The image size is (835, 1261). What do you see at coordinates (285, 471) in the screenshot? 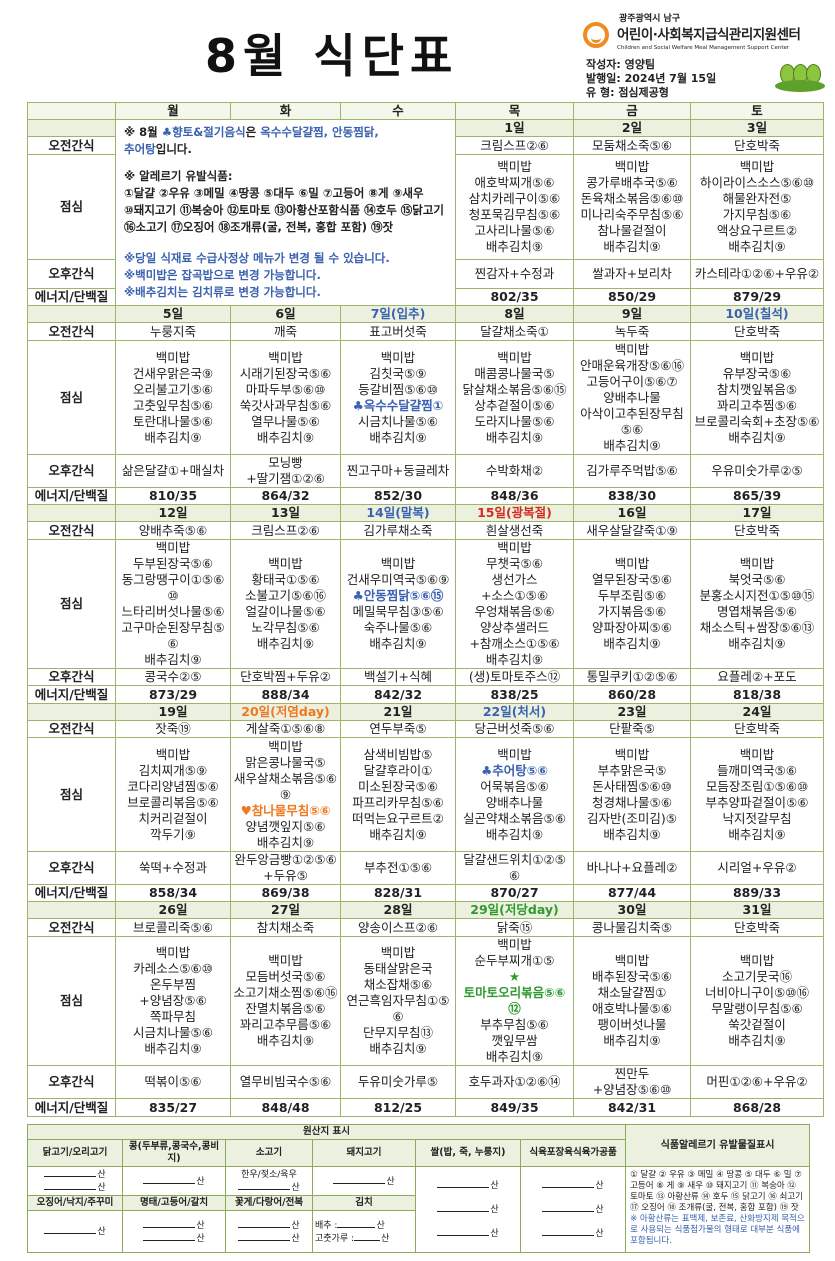
I see `afternoon-snack: 모닝빵+딸기잼①②⑥` at bounding box center [285, 471].